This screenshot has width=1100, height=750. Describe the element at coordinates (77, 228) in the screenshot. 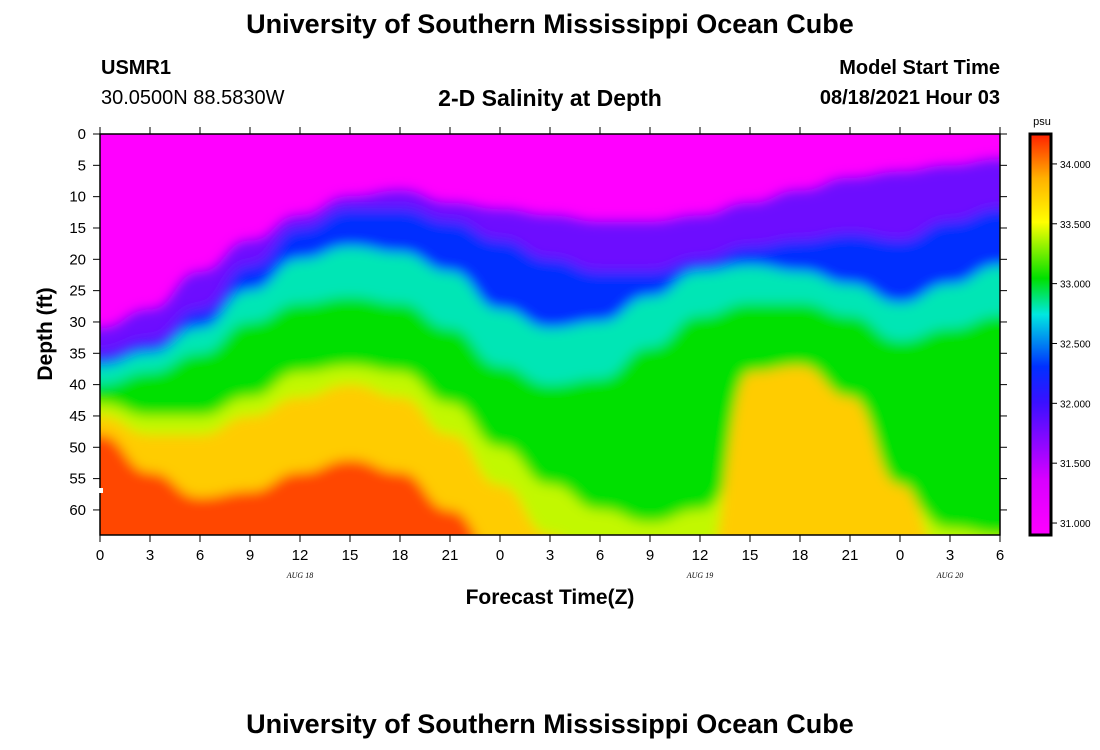

I see `y-tick-label: 15` at that location.